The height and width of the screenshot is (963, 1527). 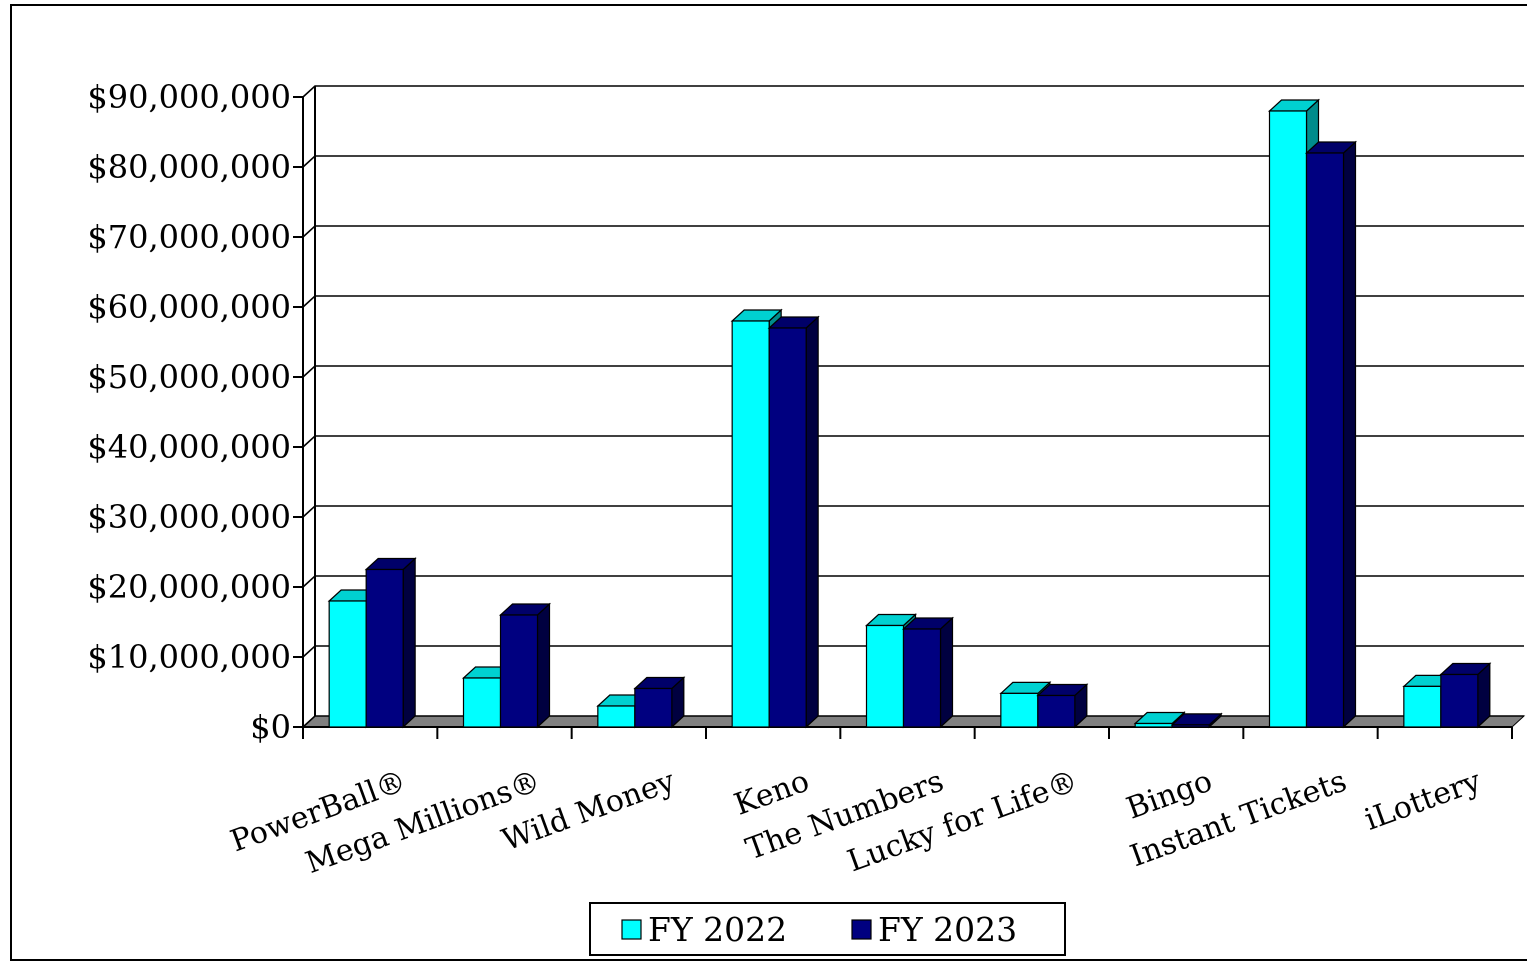 I want to click on y-tick-label: $90,000,000, so click(x=189, y=97).